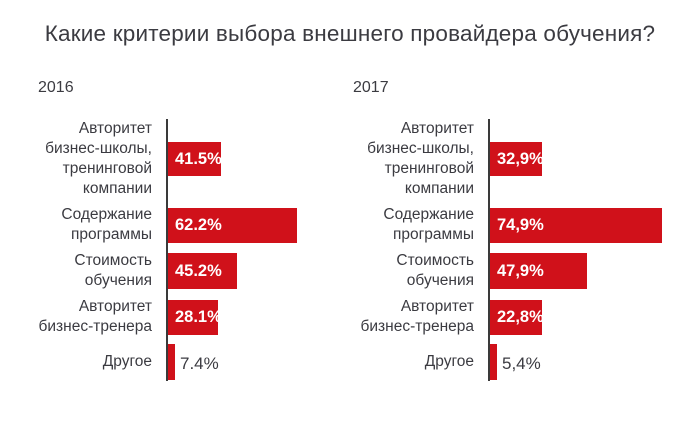 The image size is (700, 423). I want to click on bar: 45.2%, so click(202, 271).